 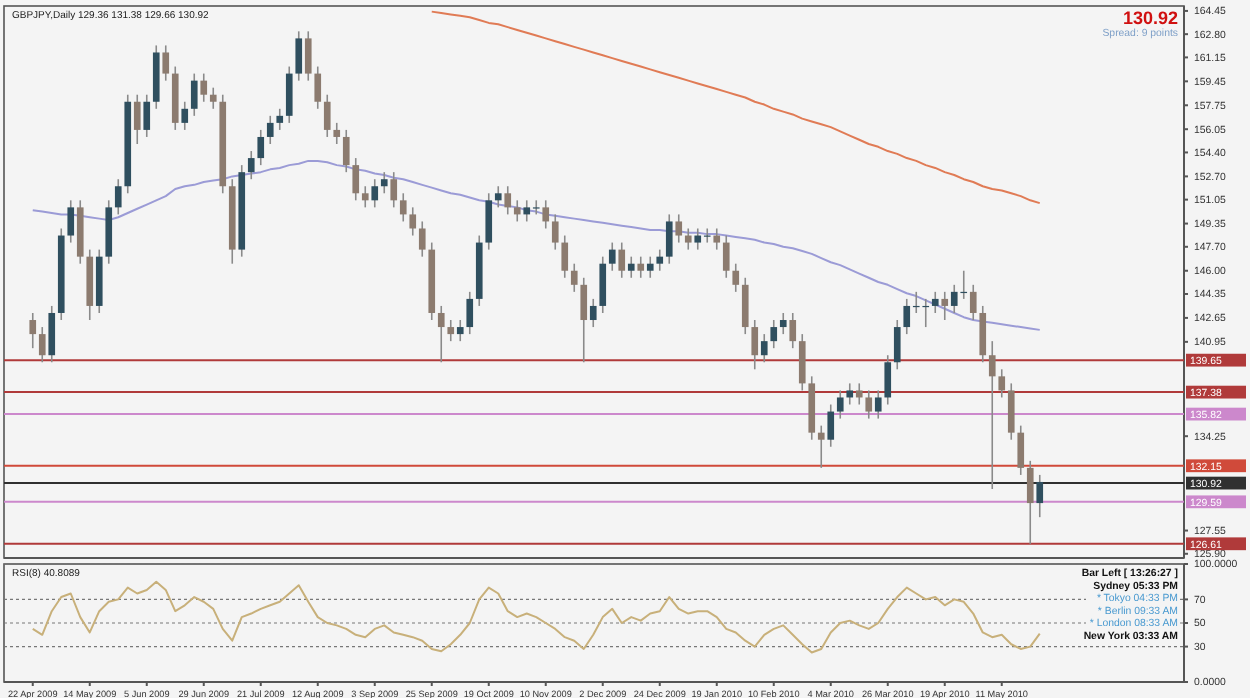 I want to click on text: 130.92, so click(x=1150, y=18).